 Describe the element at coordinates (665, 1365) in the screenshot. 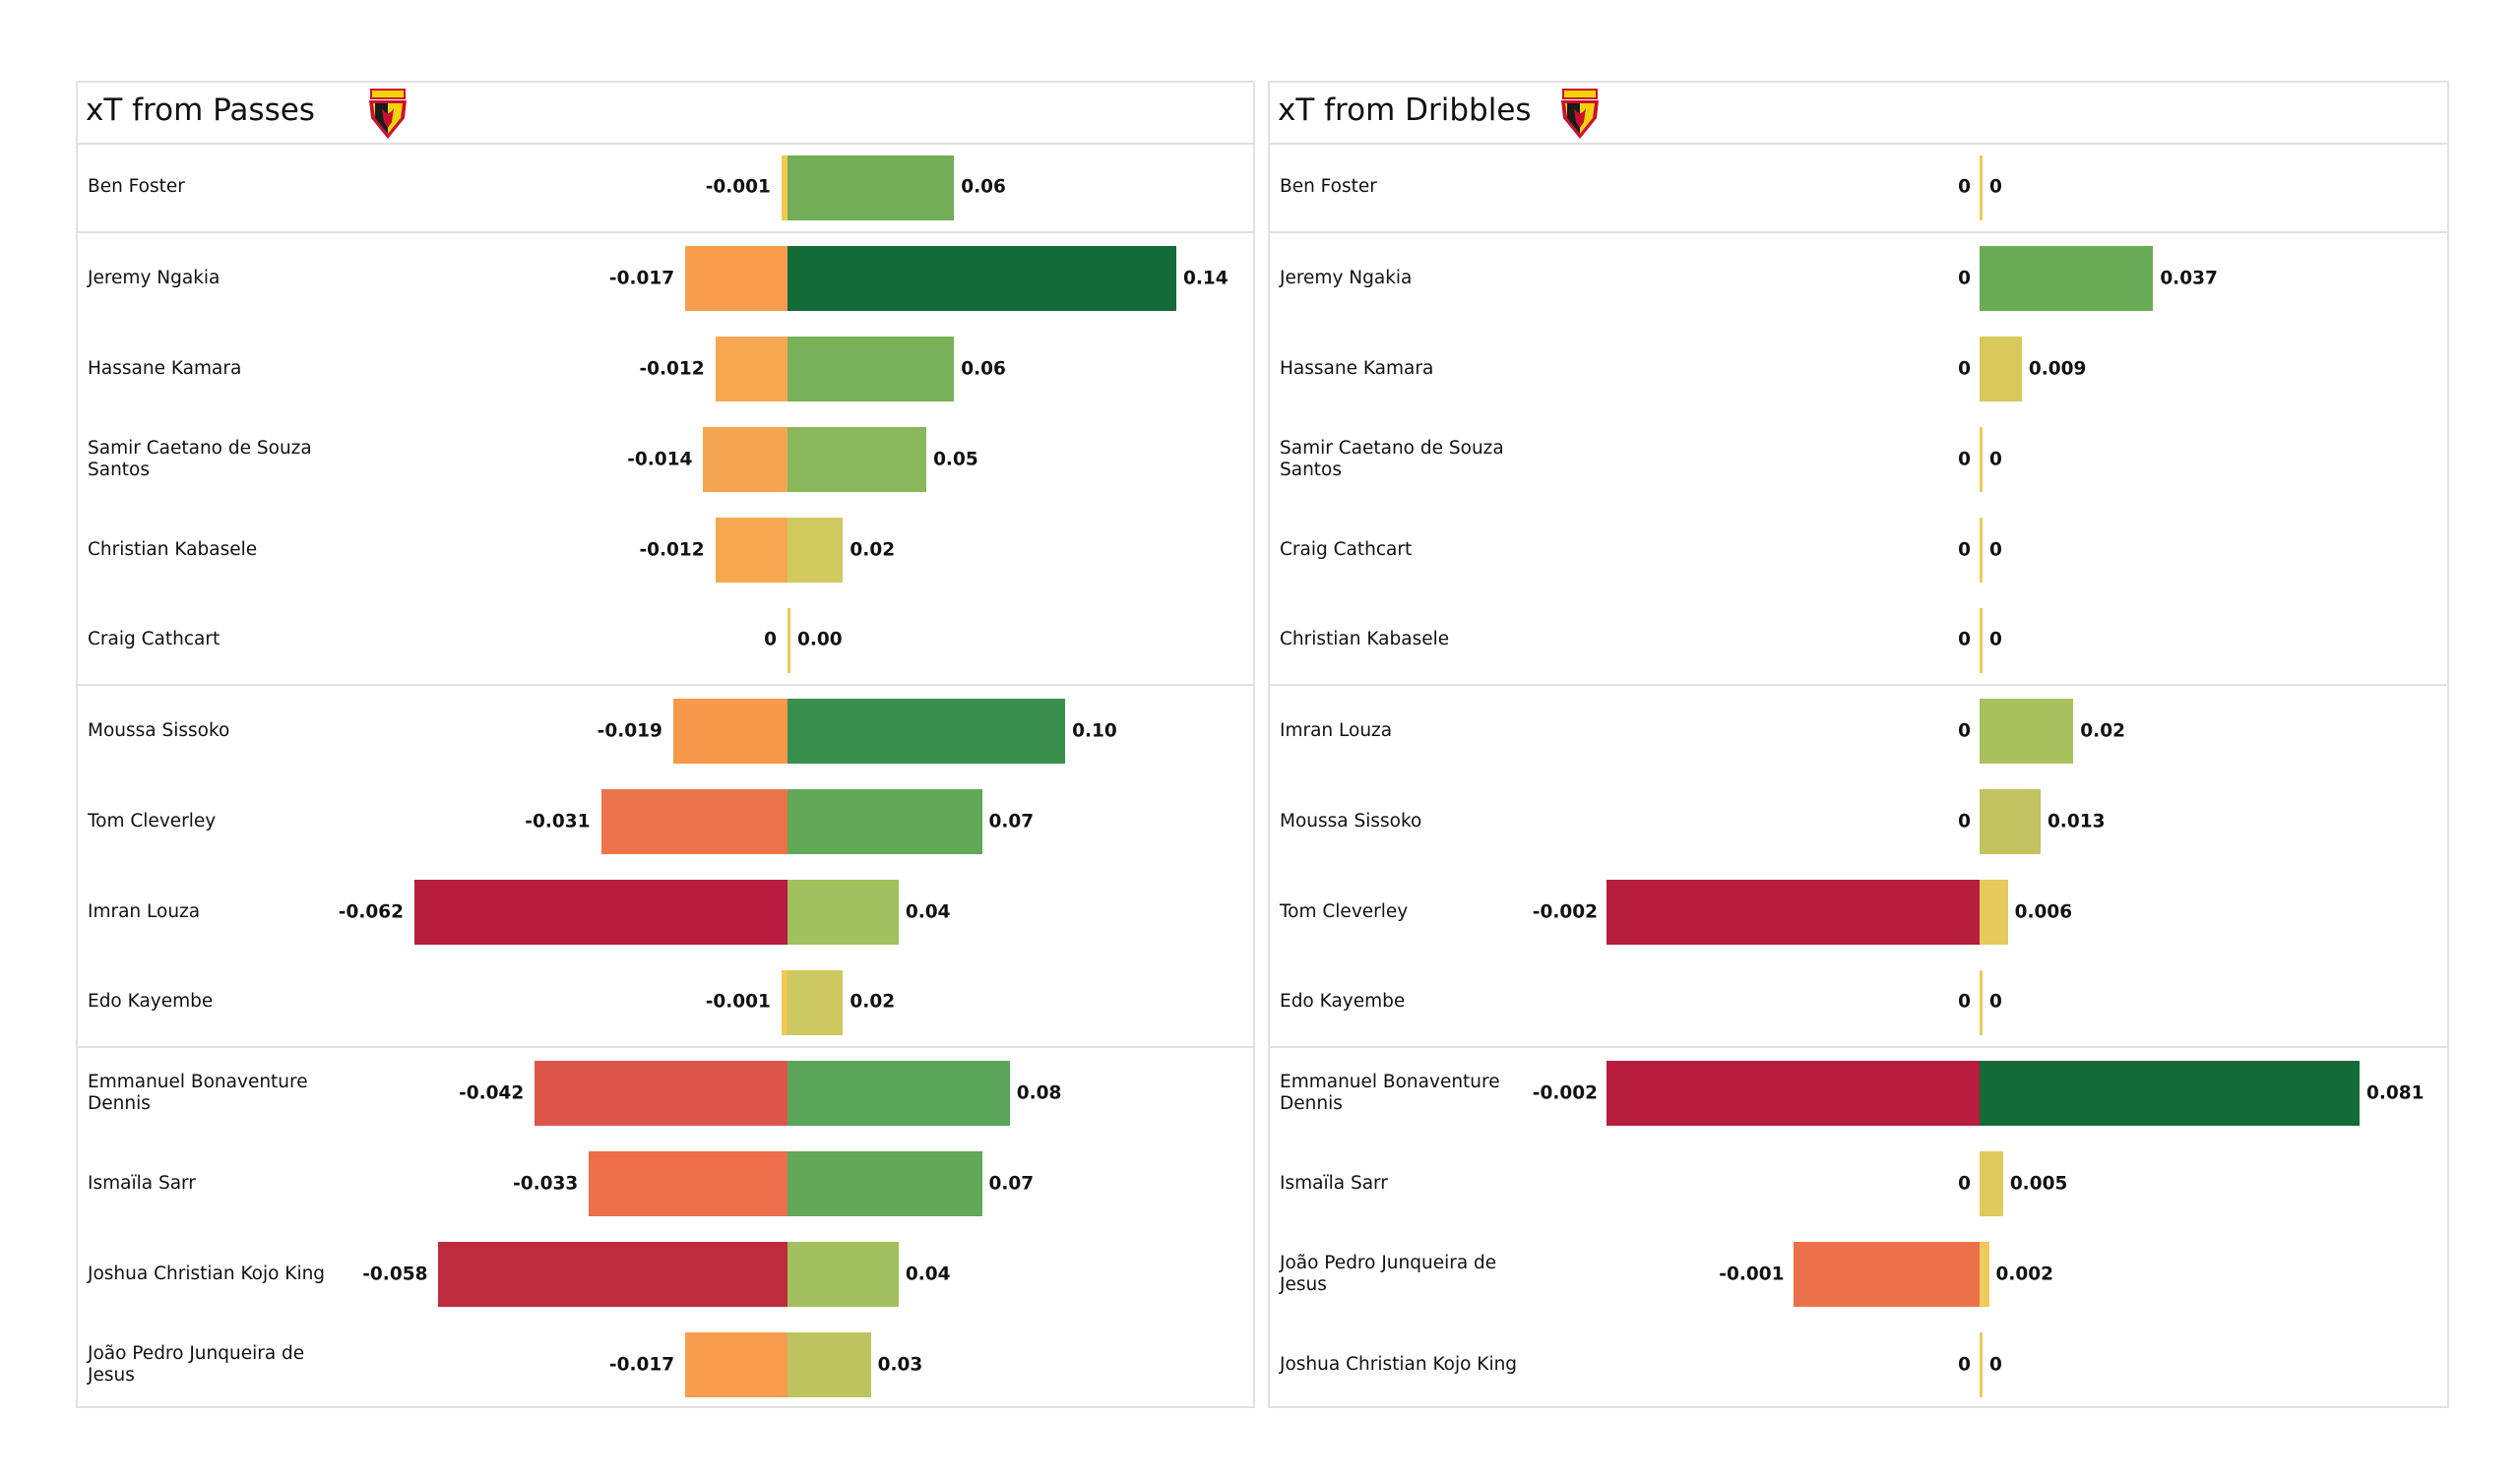

I see `player-row: João Pedro Junqueira de Jesus -0.017 0.03` at that location.